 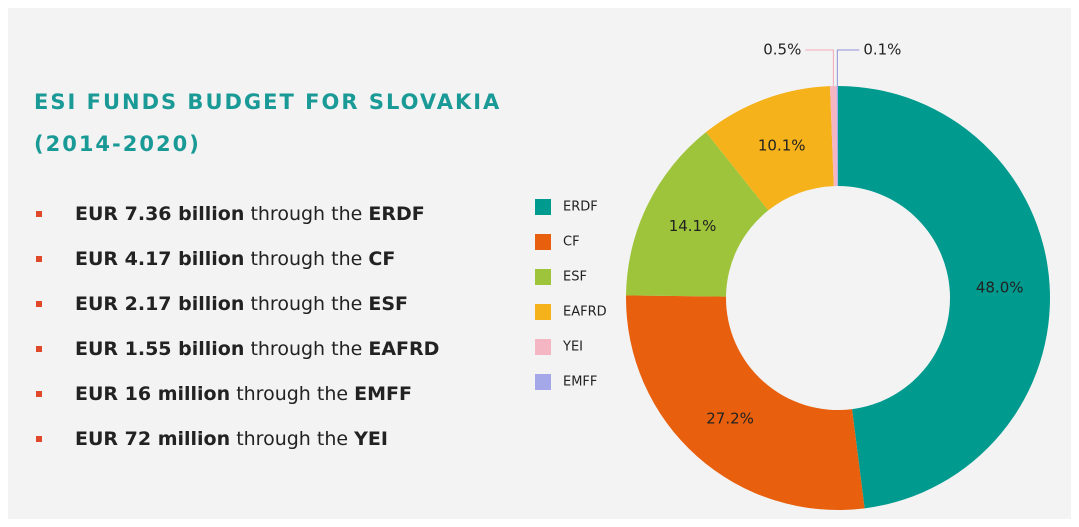 I want to click on bullet-text: EUR 16 million through the EMFF, so click(x=243, y=394).